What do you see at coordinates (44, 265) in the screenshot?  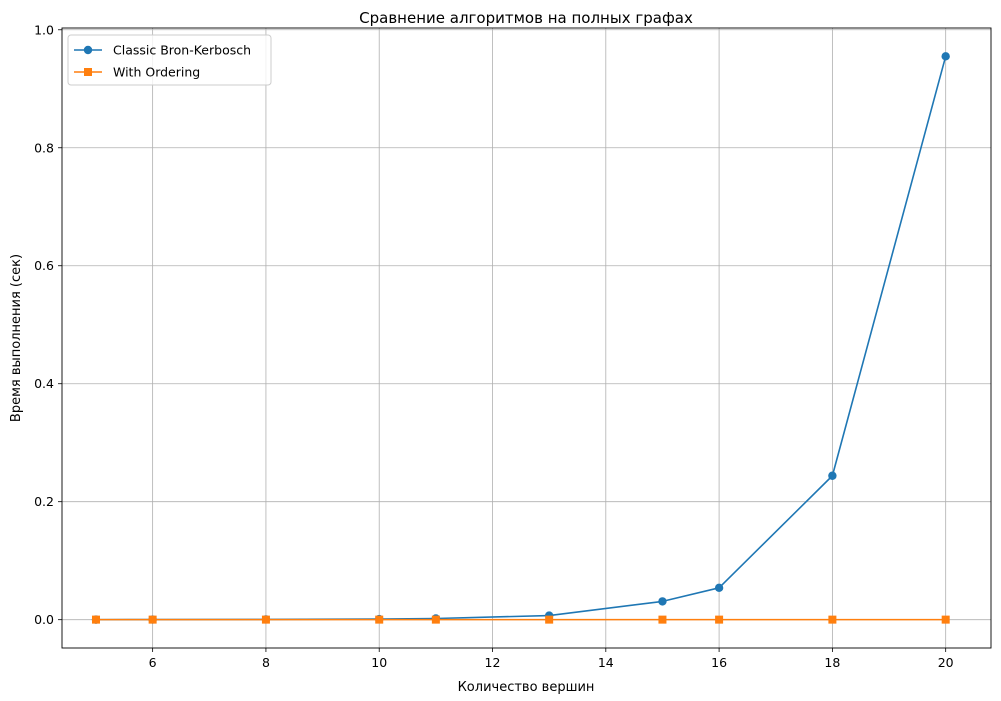 I see `y-tick-label: 0.6` at bounding box center [44, 265].